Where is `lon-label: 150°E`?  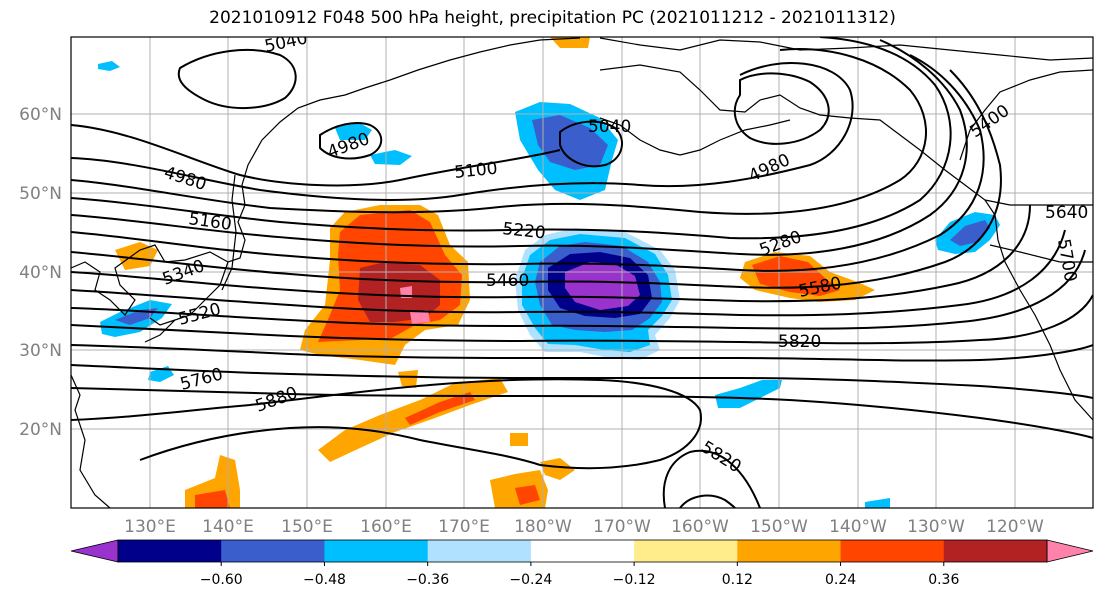
lon-label: 150°E is located at coordinates (307, 527).